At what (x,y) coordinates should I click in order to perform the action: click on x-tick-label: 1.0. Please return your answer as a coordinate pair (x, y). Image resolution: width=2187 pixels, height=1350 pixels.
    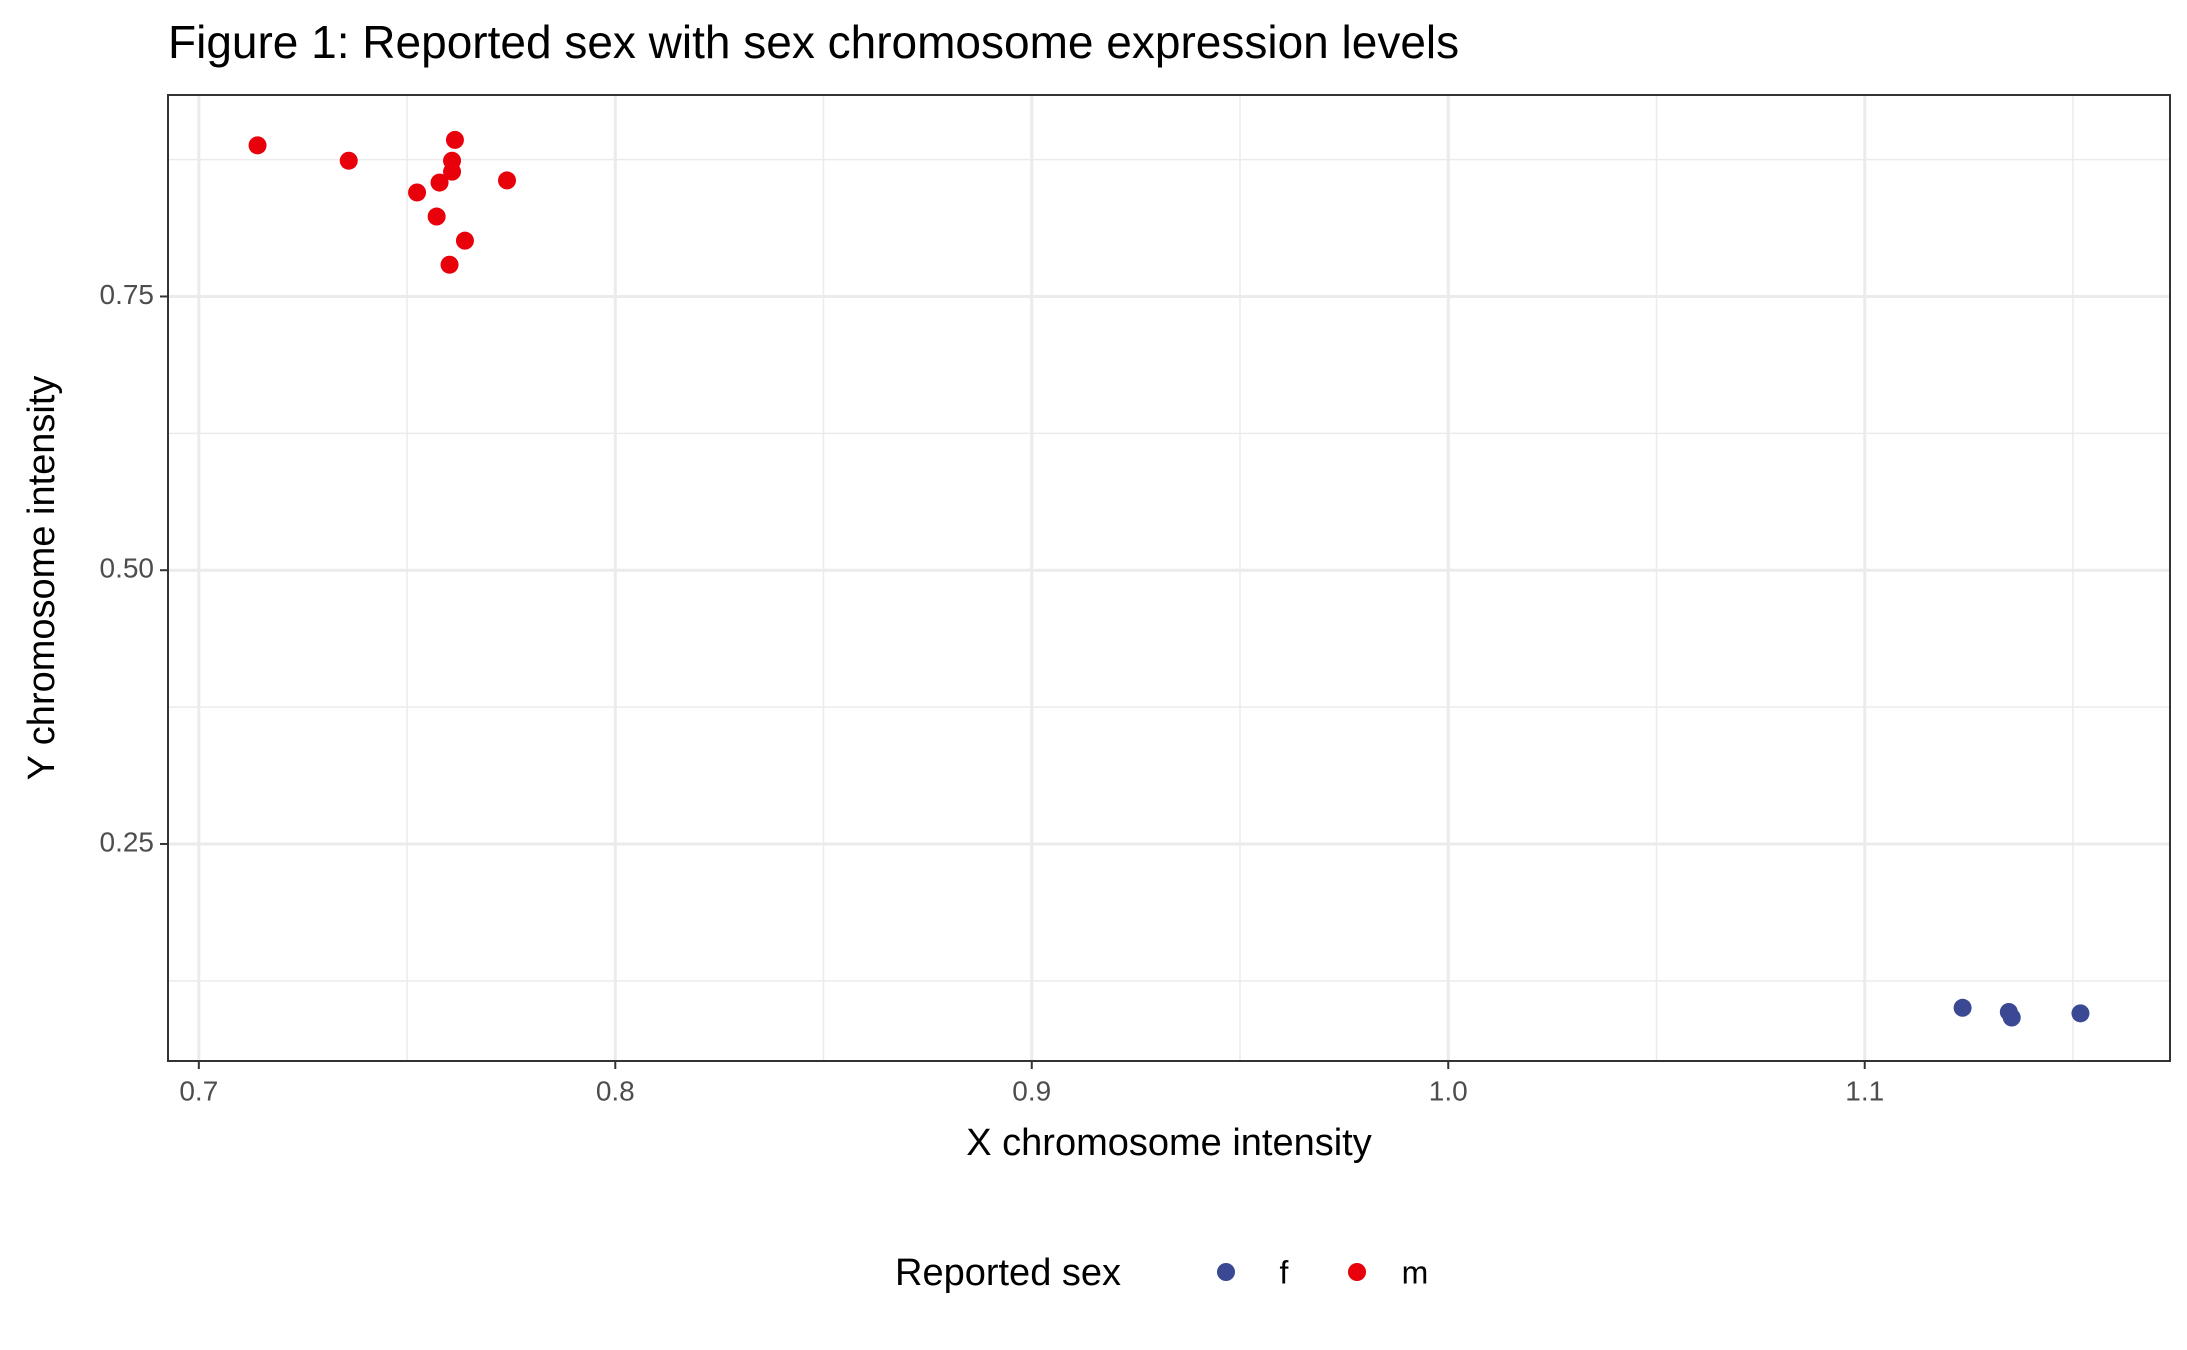
    Looking at the image, I should click on (1448, 1090).